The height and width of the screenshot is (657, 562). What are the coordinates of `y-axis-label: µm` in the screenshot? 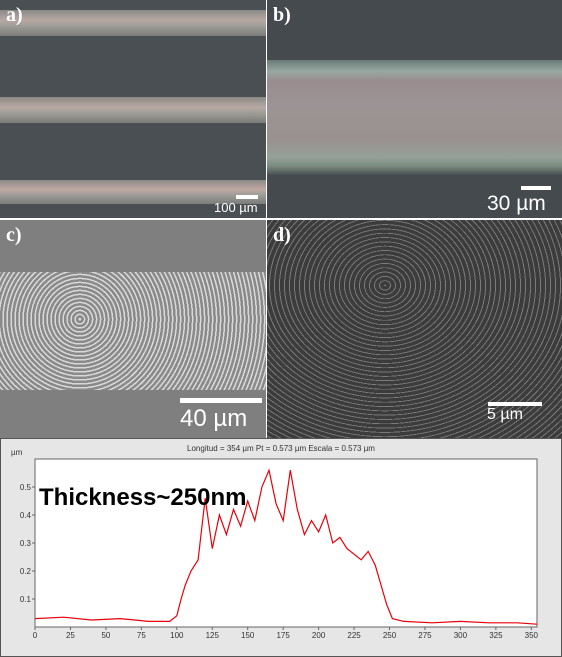 It's located at (17, 452).